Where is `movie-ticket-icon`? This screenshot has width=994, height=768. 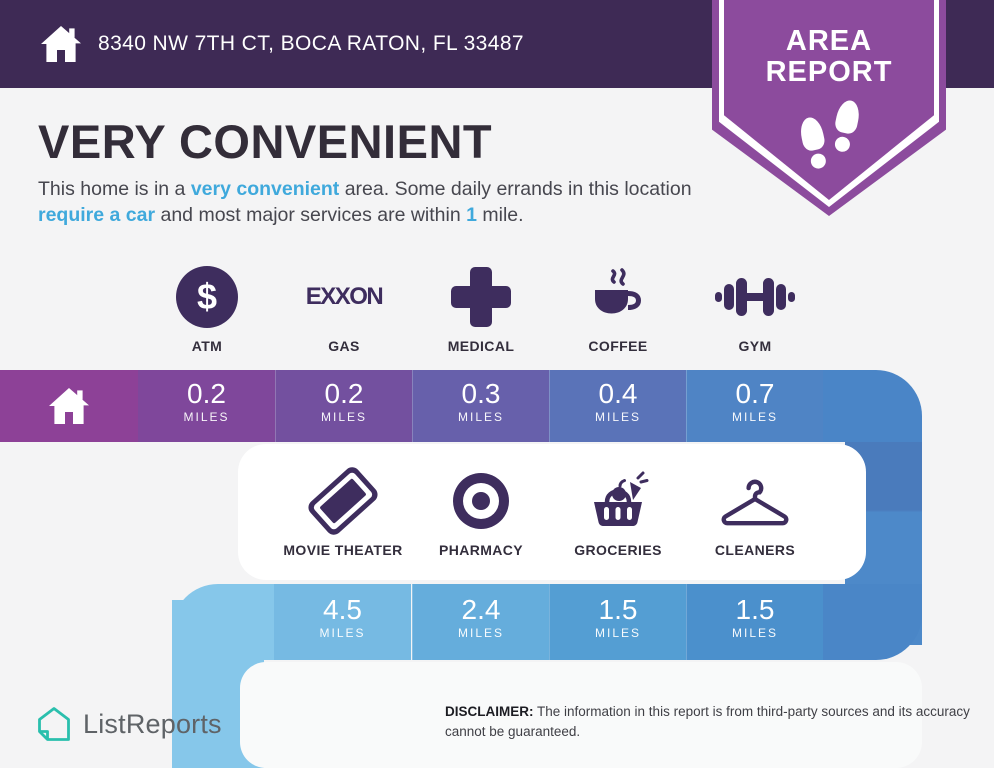
movie-ticket-icon is located at coordinates (343, 501).